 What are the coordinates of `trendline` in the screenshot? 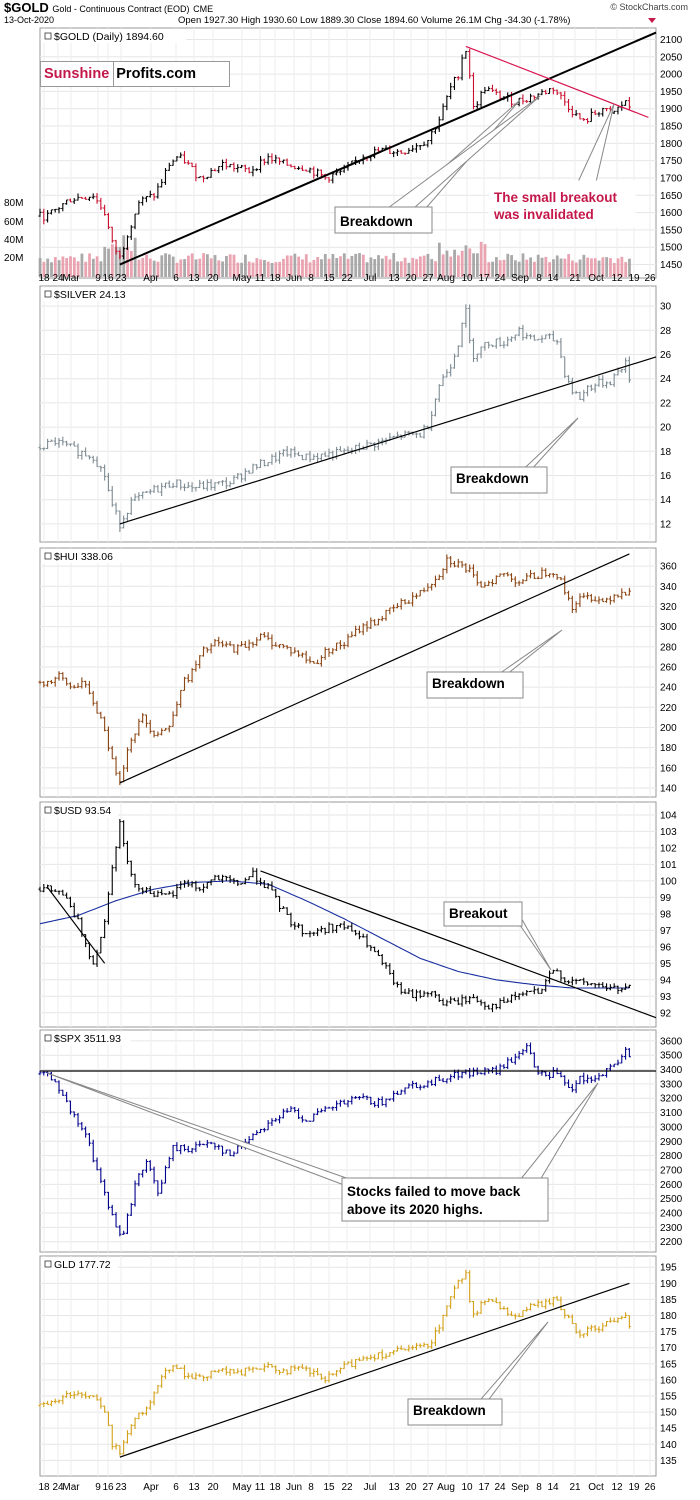 It's located at (458, 944).